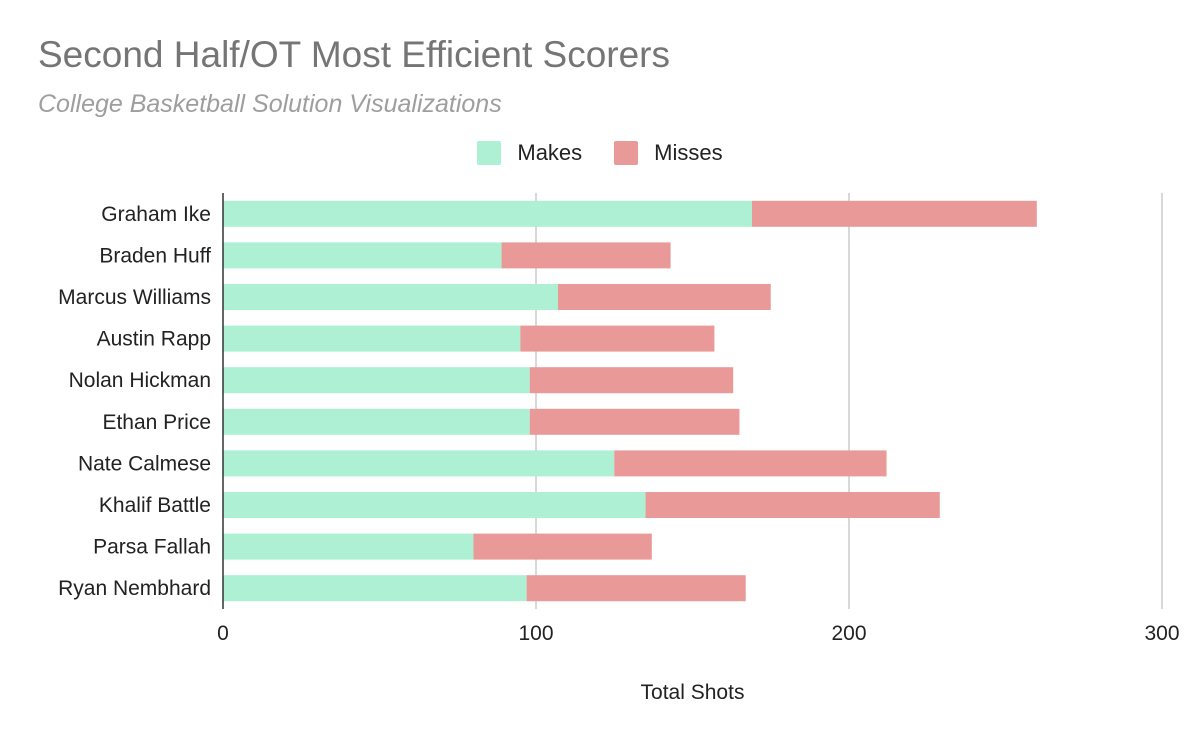 The image size is (1200, 742). What do you see at coordinates (134, 297) in the screenshot?
I see `category-label: Marcus Williams` at bounding box center [134, 297].